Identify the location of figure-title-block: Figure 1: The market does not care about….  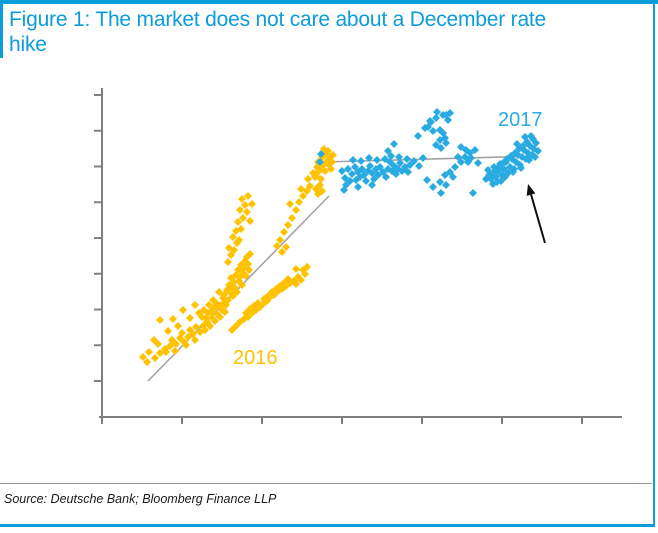
(320, 31).